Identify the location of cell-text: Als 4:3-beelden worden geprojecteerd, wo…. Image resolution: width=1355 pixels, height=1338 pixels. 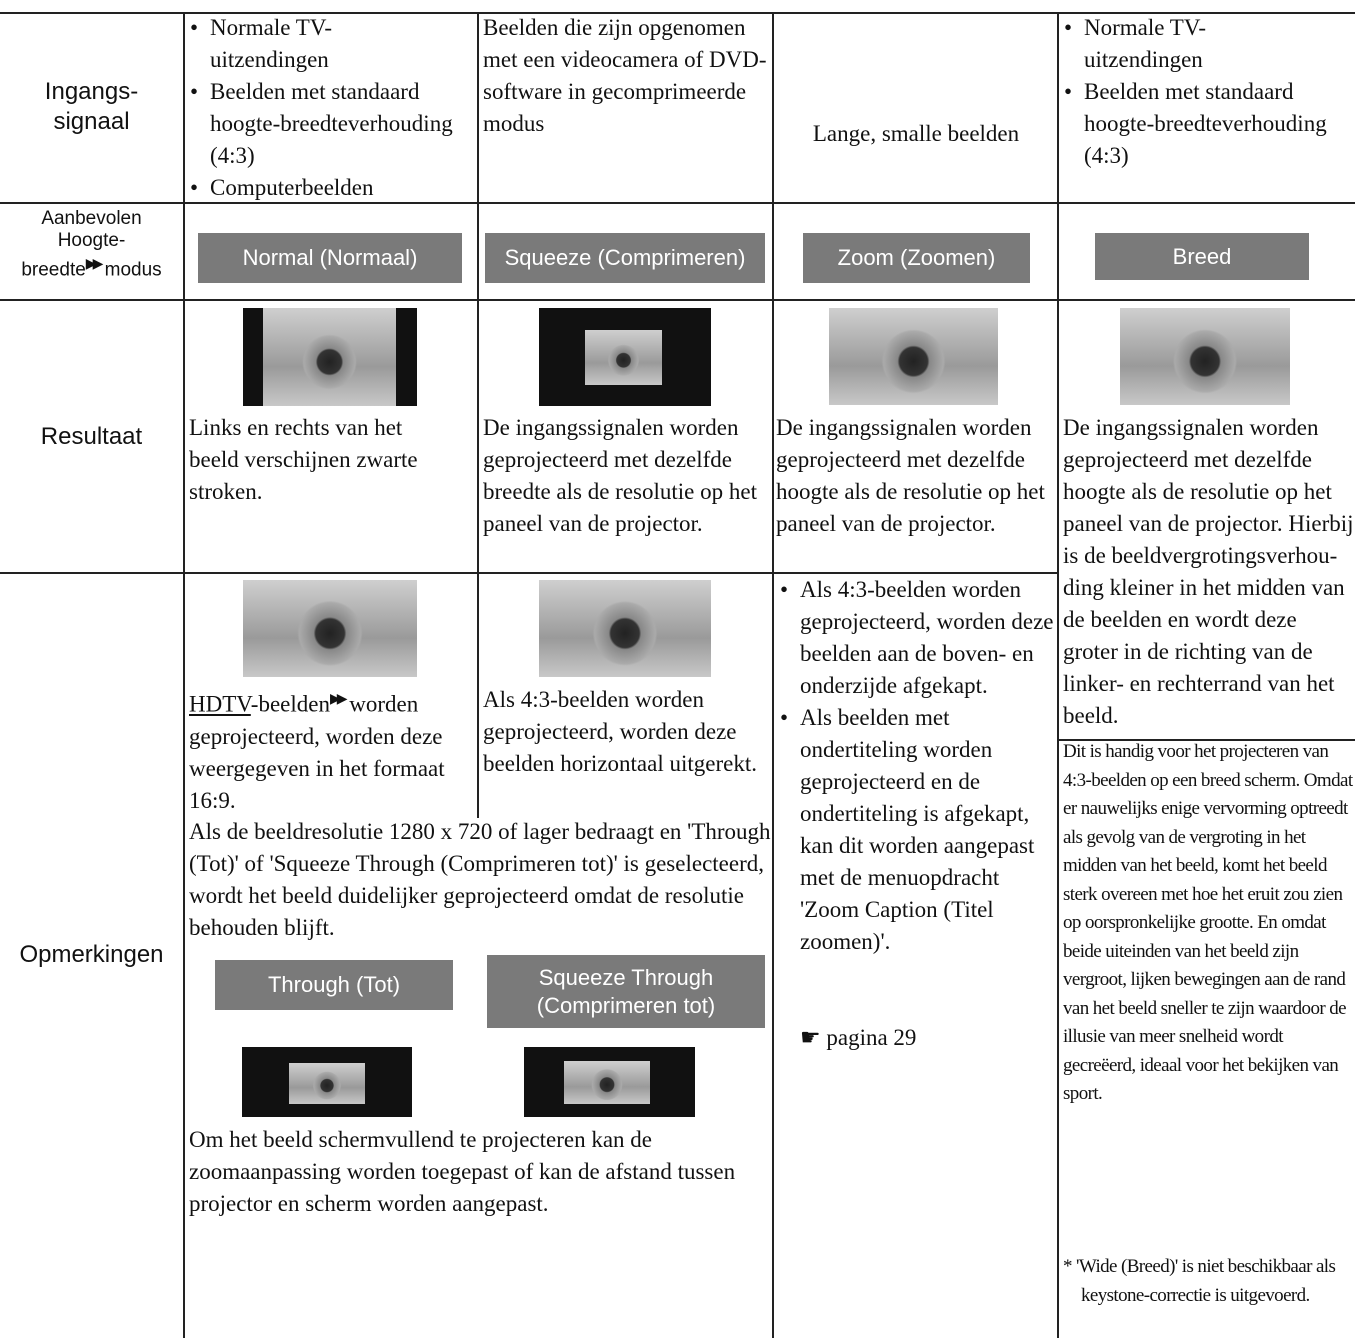
(620, 731).